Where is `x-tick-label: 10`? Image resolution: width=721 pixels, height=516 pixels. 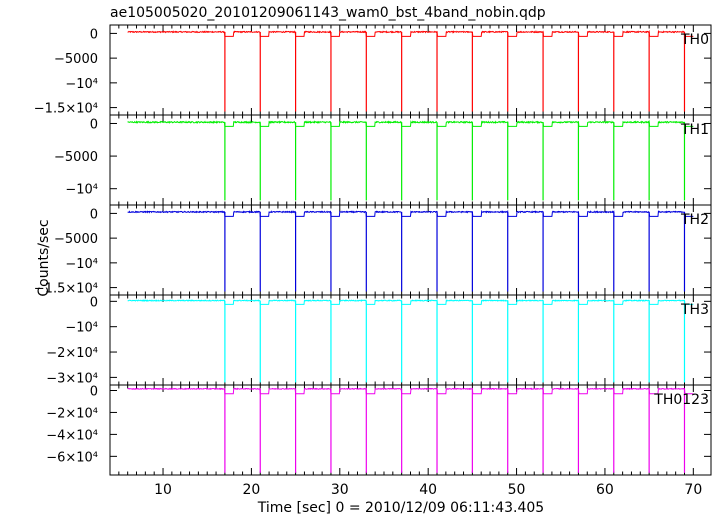
x-tick-label: 10 is located at coordinates (163, 490).